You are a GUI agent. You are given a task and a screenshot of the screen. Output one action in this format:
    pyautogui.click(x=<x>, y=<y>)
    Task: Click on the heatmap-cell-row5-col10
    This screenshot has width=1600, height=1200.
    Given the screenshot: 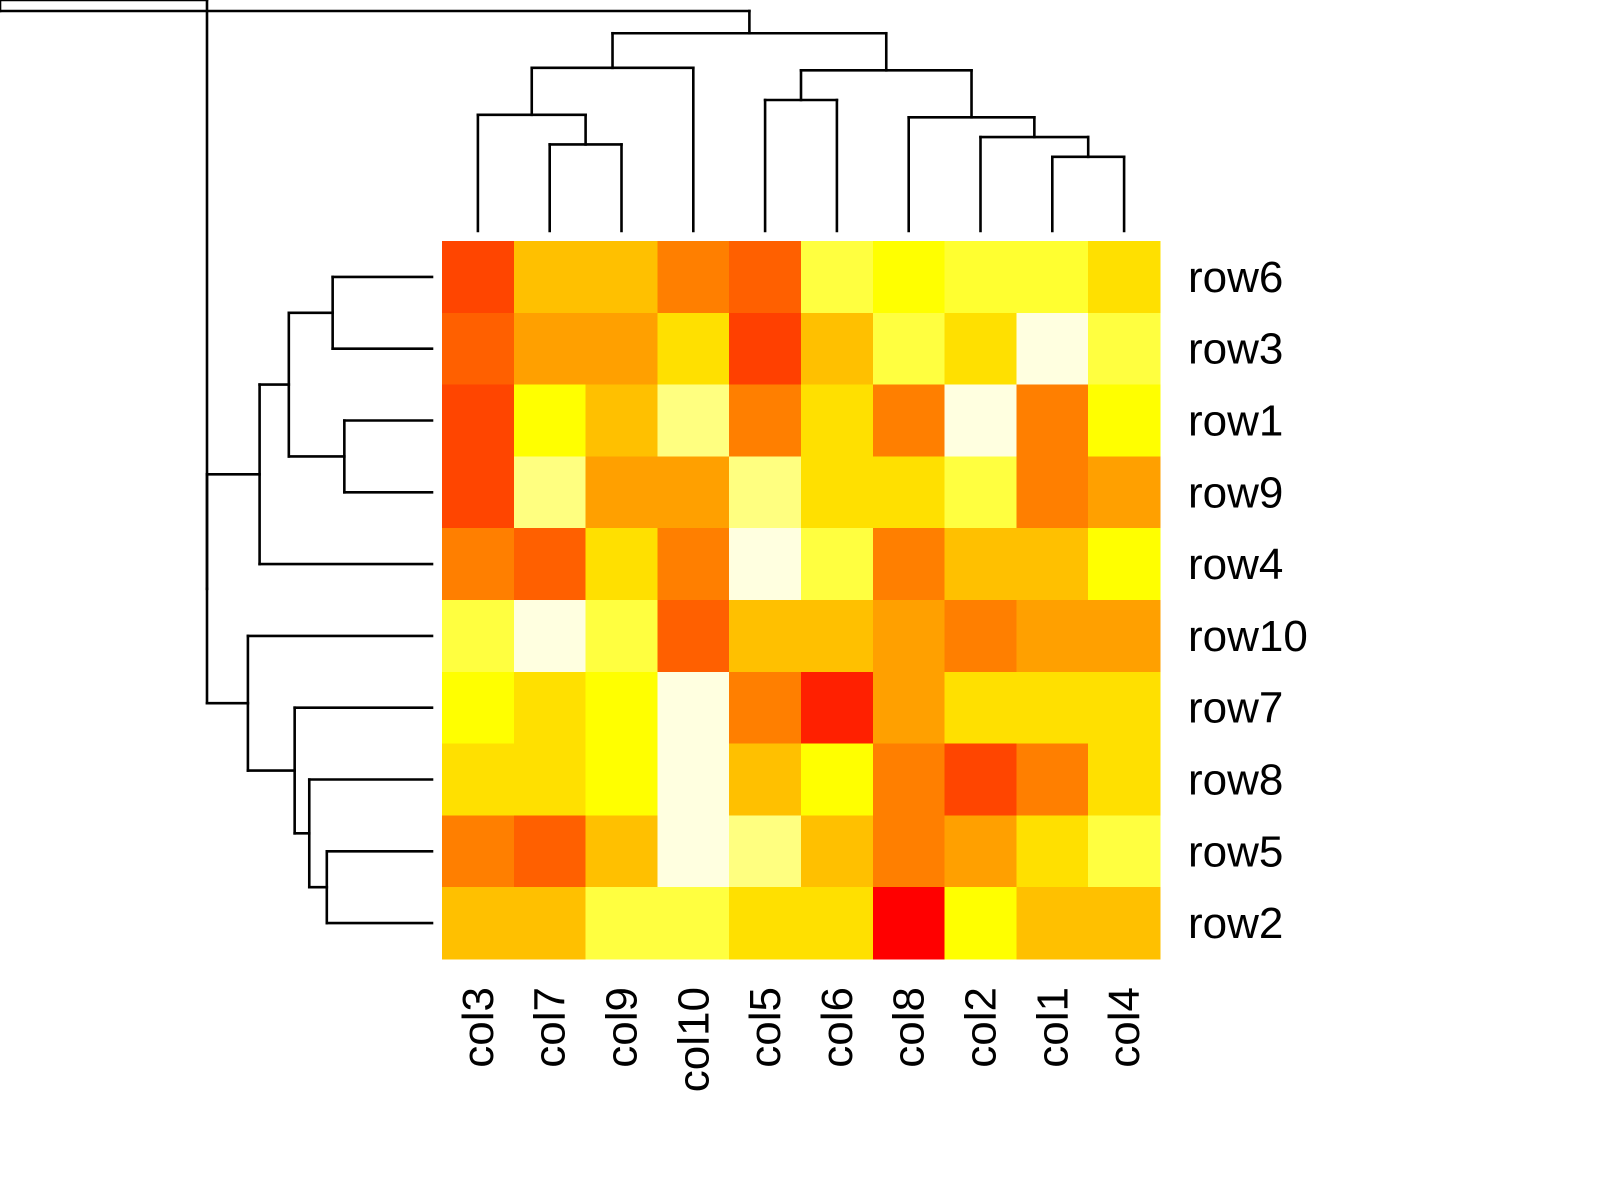 What is the action you would take?
    pyautogui.click(x=693, y=851)
    